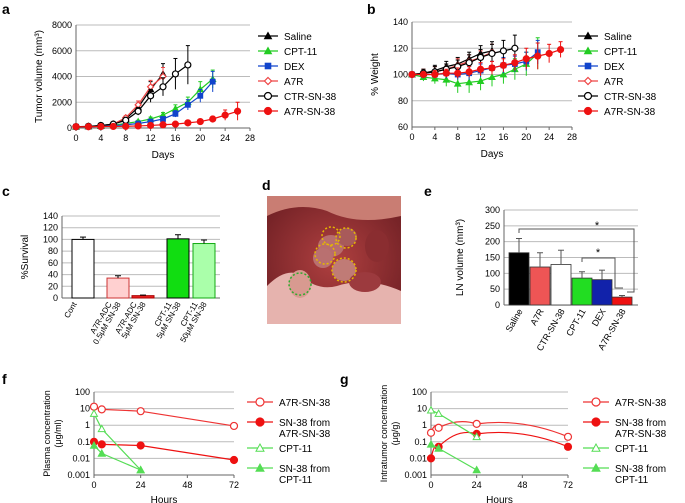 This screenshot has height=503, width=685. I want to click on tumor-circles, so click(322, 261).